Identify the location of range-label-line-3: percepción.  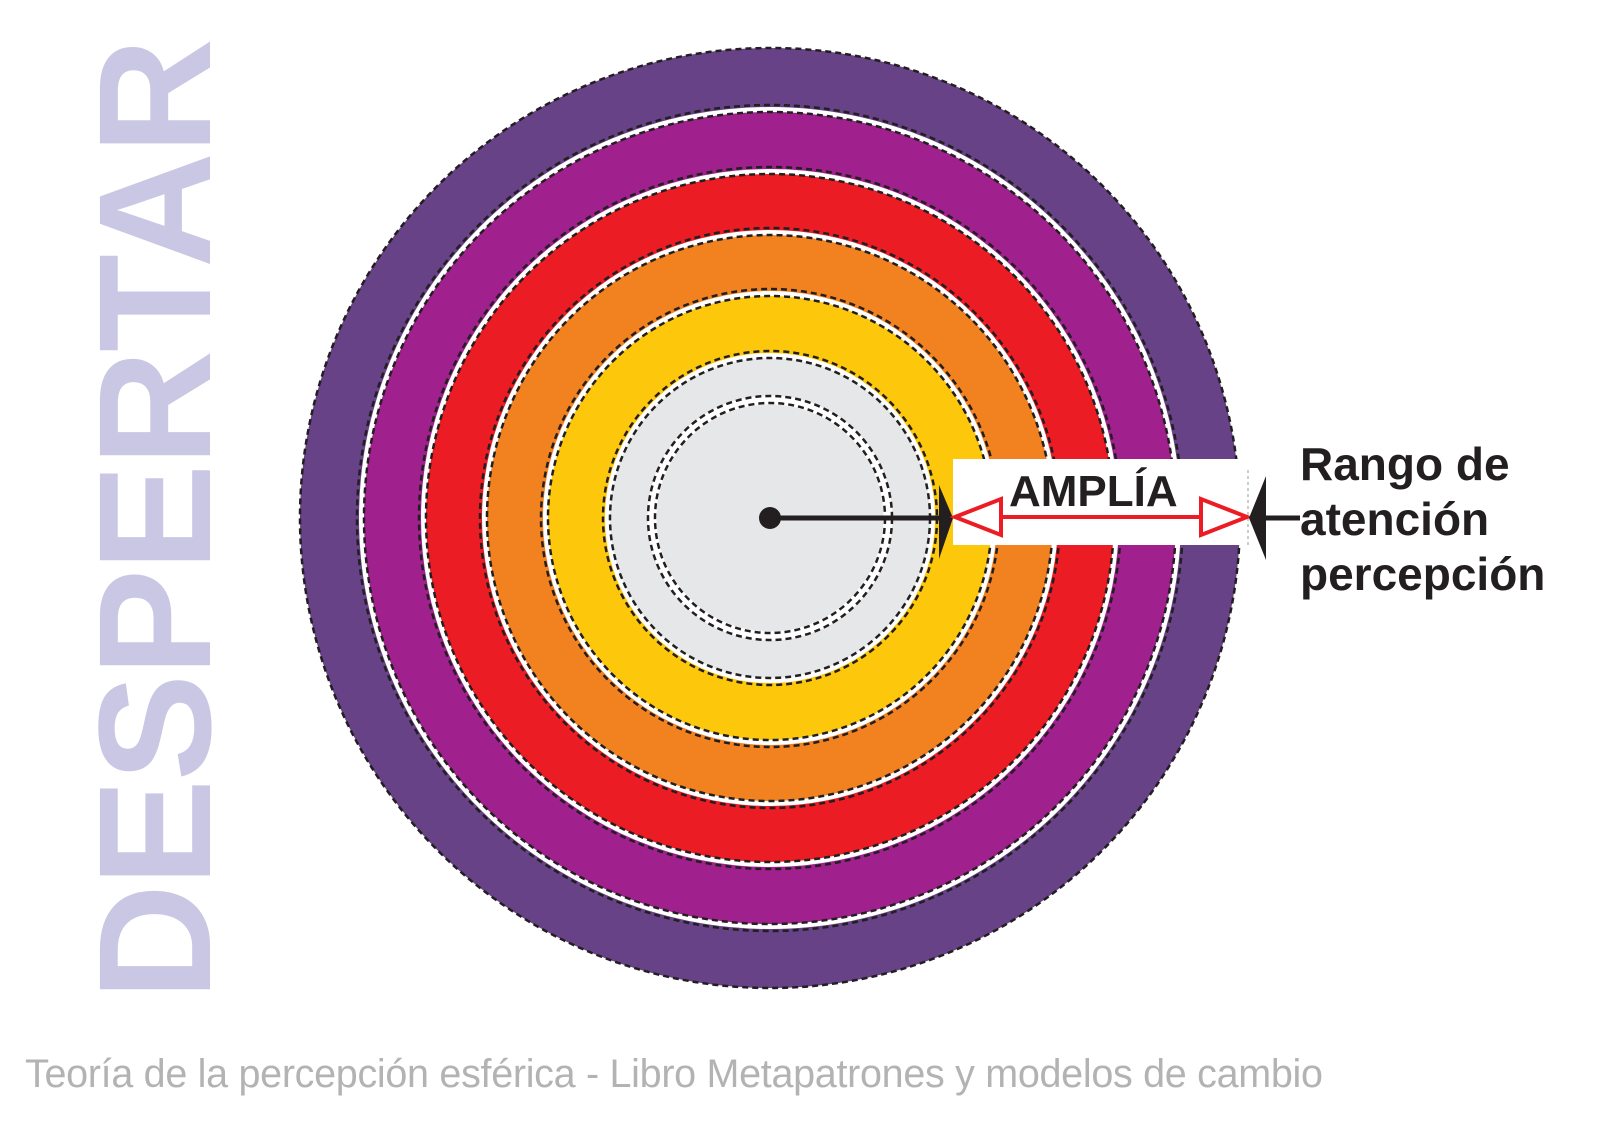
(1423, 574).